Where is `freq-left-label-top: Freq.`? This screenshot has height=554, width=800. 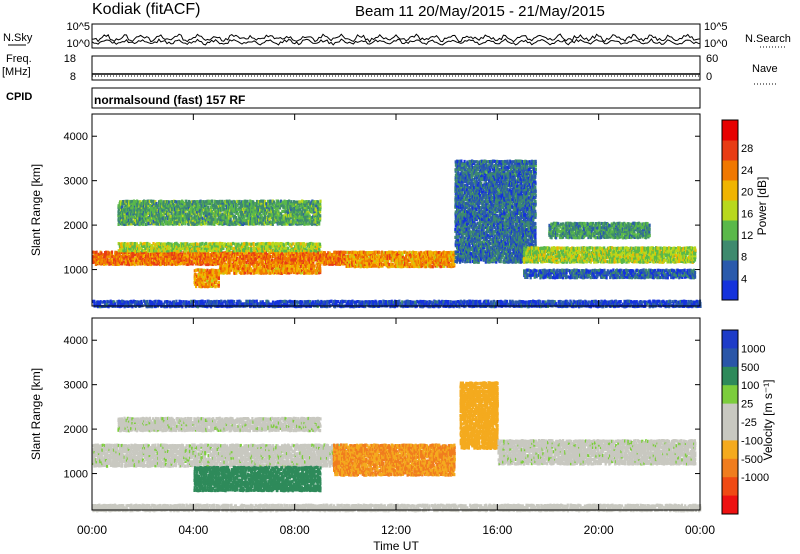
freq-left-label-top: Freq. is located at coordinates (19, 59).